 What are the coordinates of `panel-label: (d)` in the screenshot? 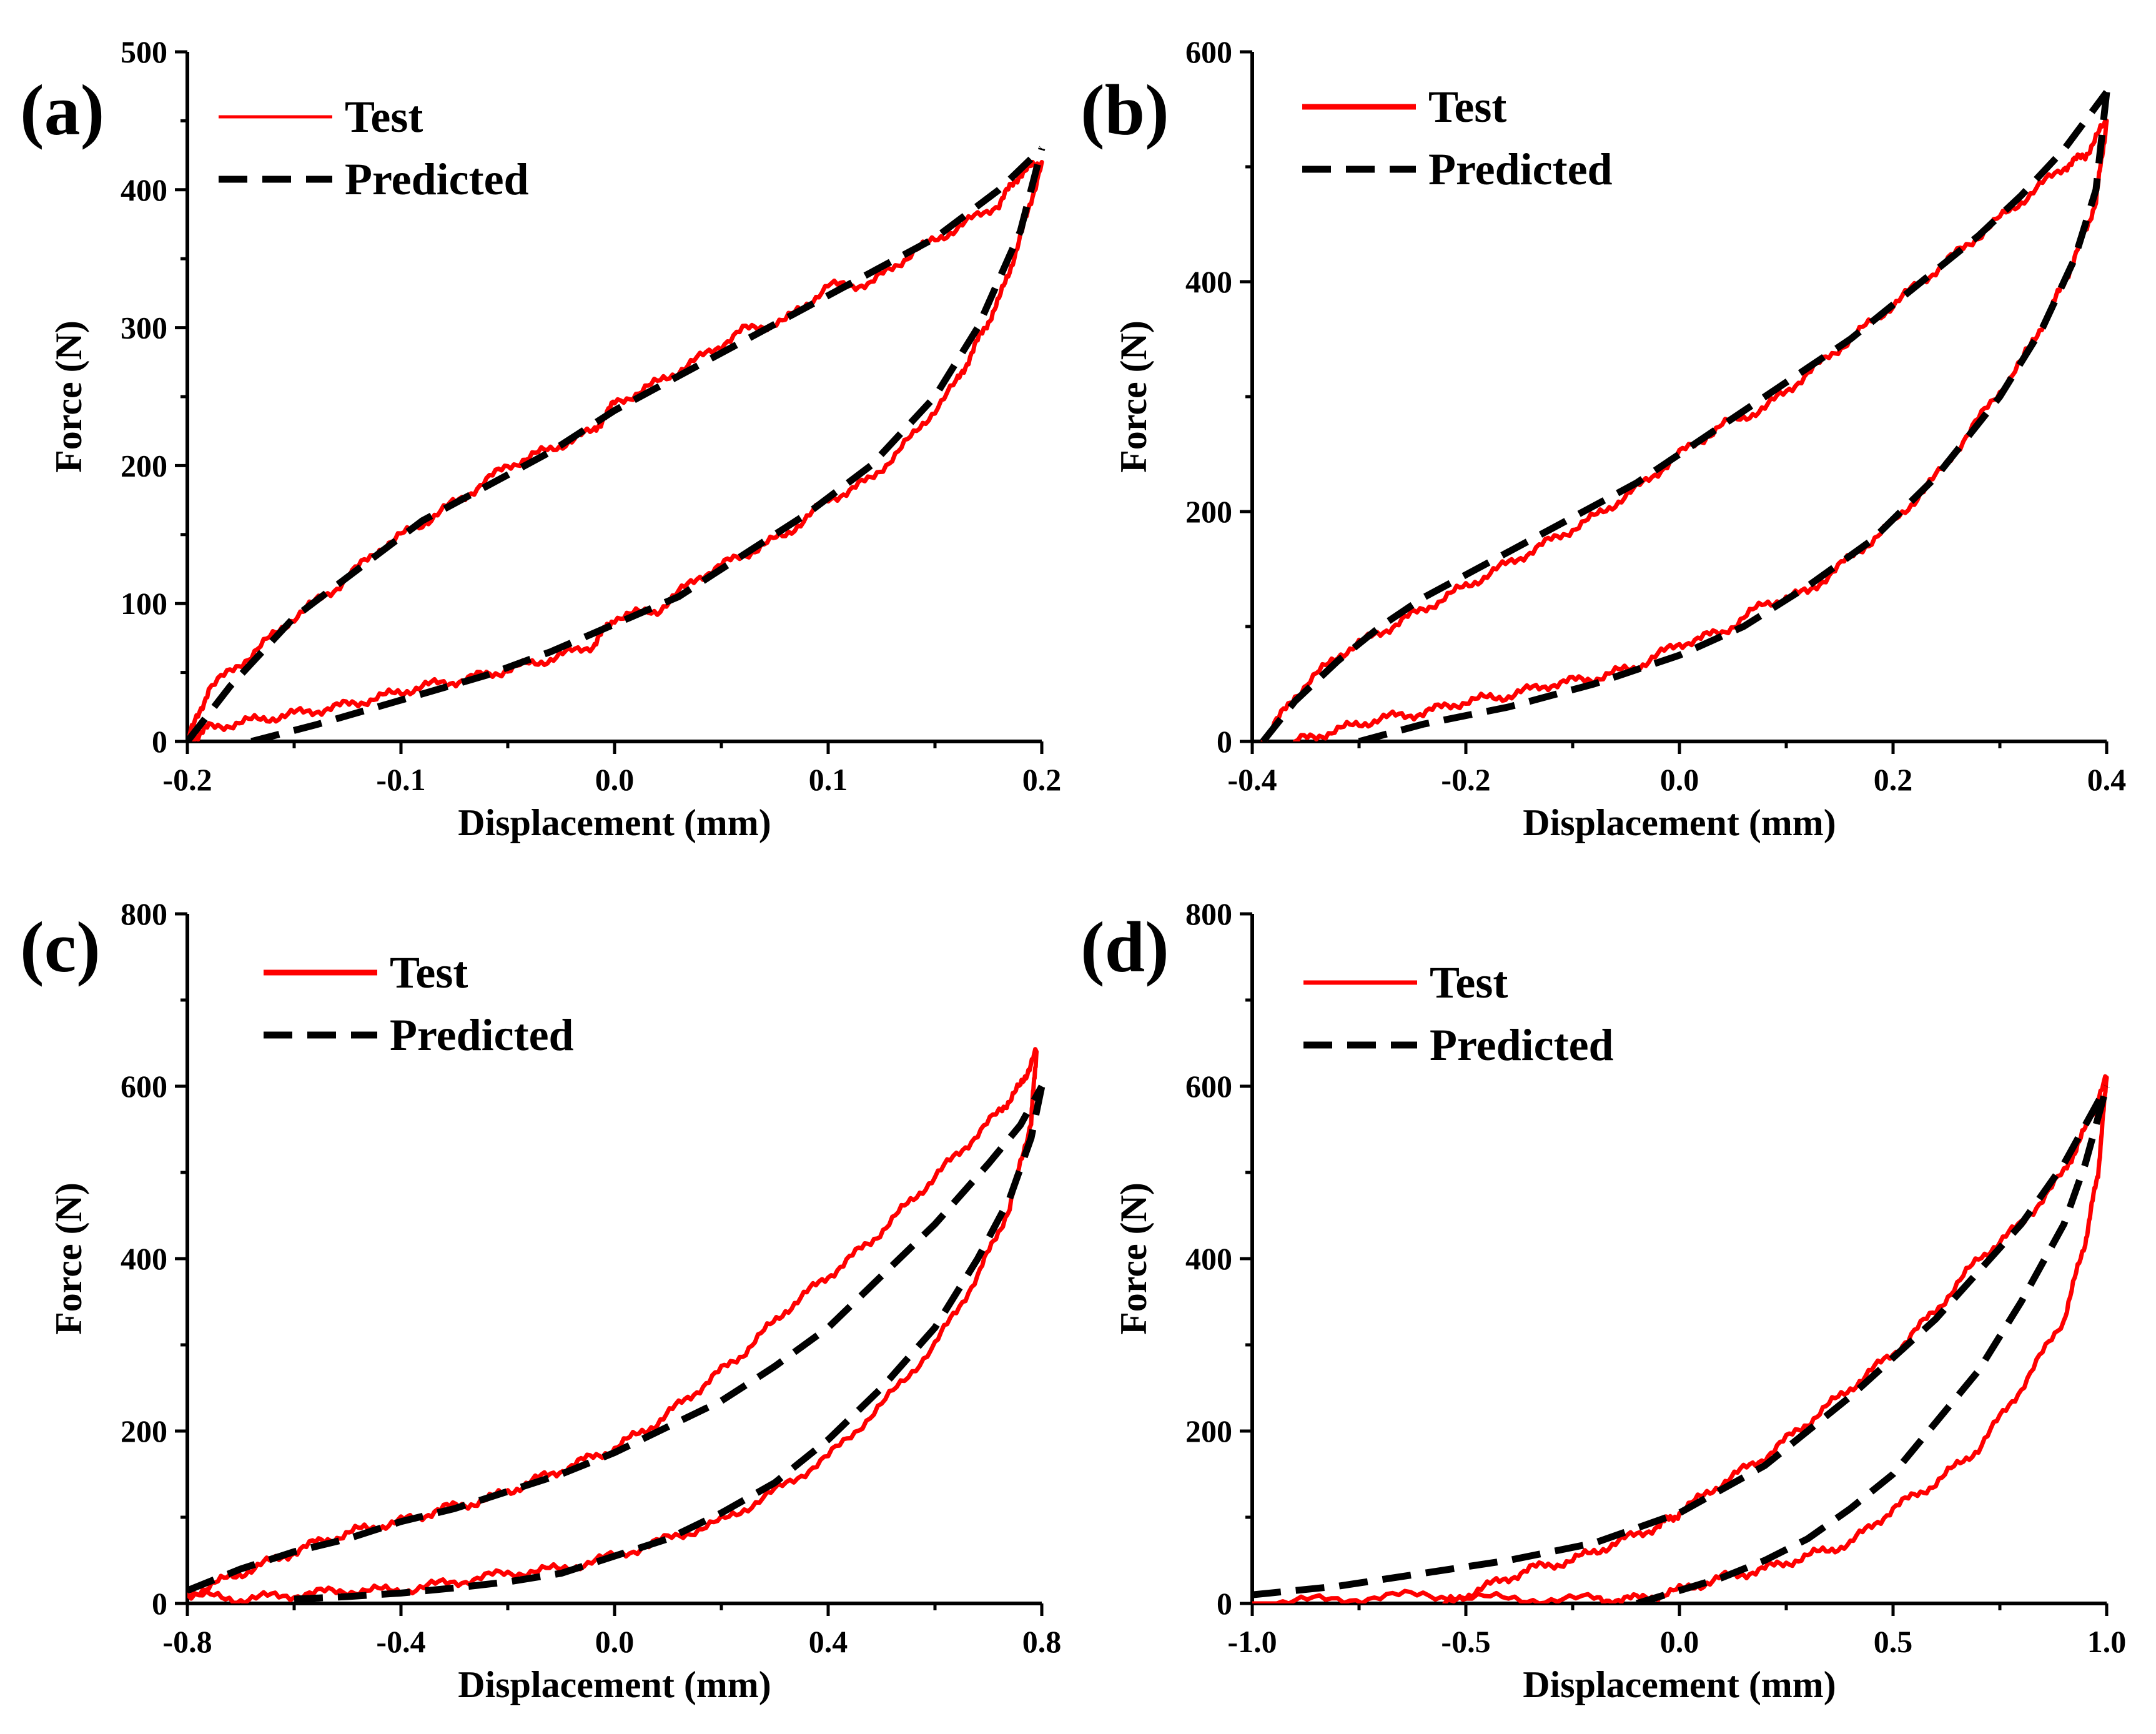 It's located at (1124, 948).